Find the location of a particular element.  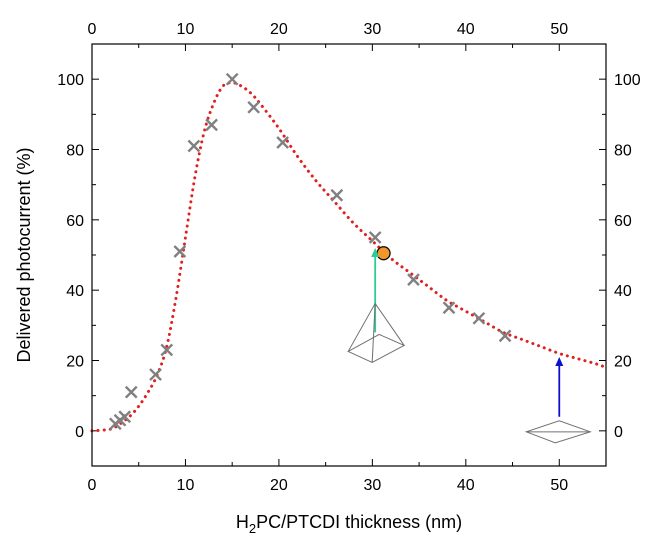

y-tick-label-right: 40 is located at coordinates (623, 291).